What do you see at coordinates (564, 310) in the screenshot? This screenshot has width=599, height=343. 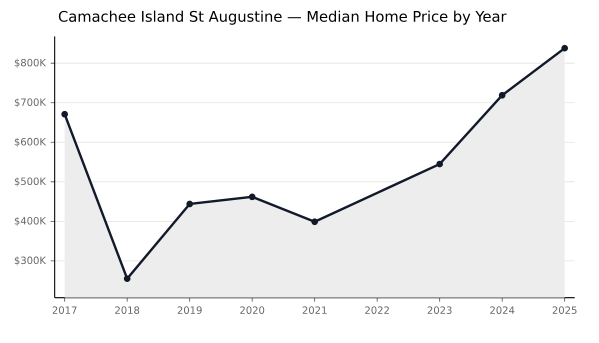 I see `x-tick-label: 2025` at bounding box center [564, 310].